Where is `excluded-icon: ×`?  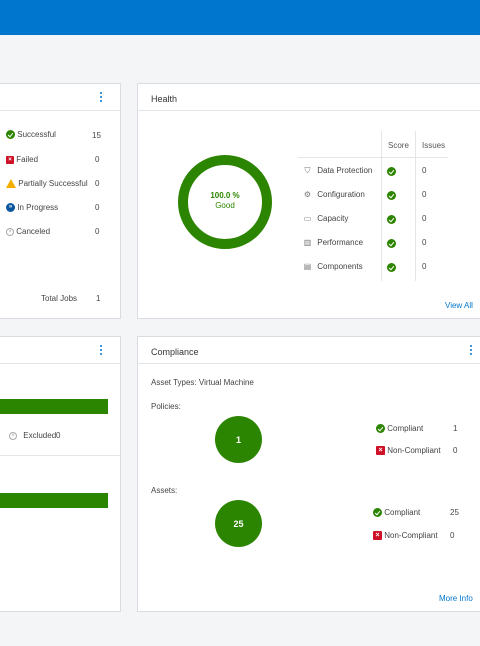 excluded-icon: × is located at coordinates (13, 435).